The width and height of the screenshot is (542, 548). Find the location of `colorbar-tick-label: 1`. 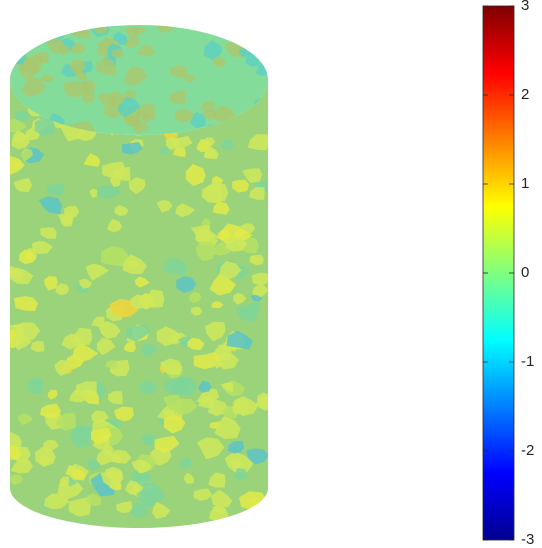

colorbar-tick-label: 1 is located at coordinates (525, 183).